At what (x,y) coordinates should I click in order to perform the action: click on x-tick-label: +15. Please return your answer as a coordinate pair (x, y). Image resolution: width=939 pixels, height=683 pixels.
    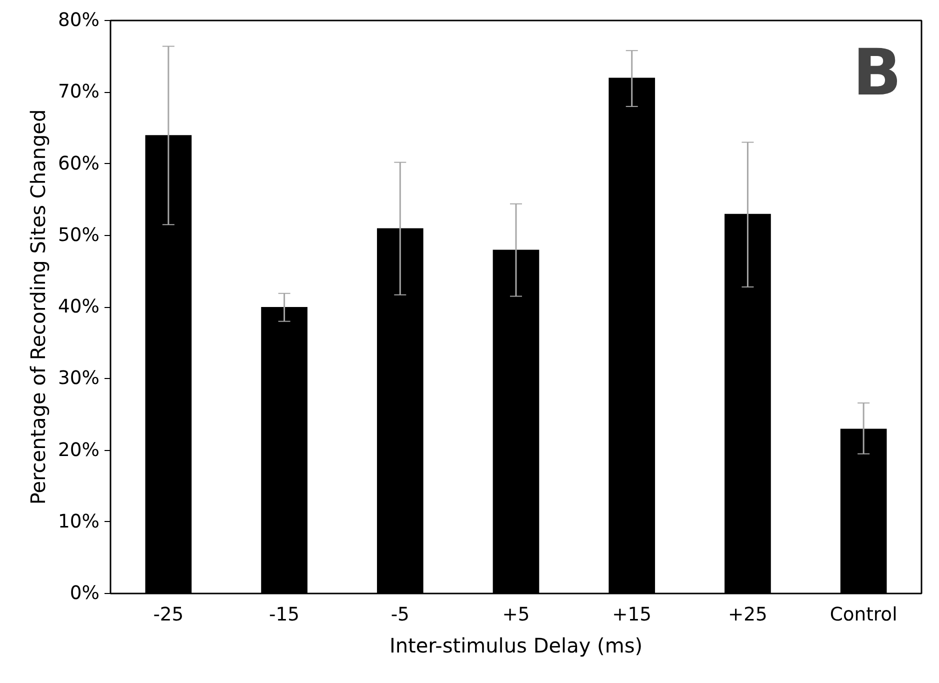
    Looking at the image, I should click on (632, 615).